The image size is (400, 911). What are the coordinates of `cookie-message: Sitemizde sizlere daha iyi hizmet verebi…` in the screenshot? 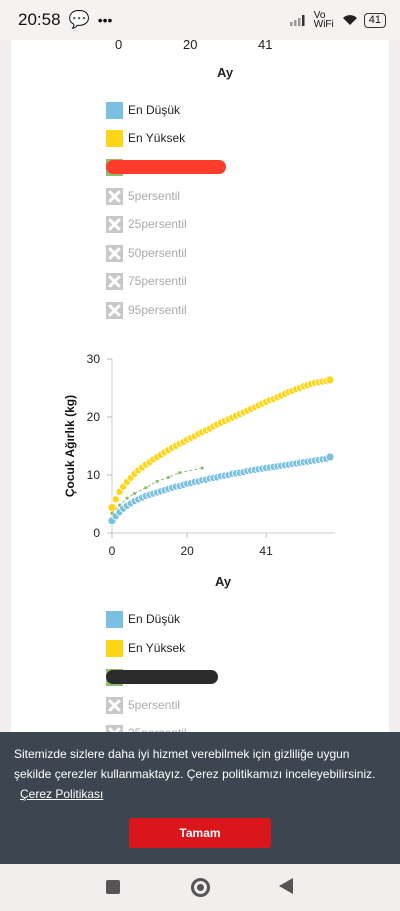 It's located at (195, 764).